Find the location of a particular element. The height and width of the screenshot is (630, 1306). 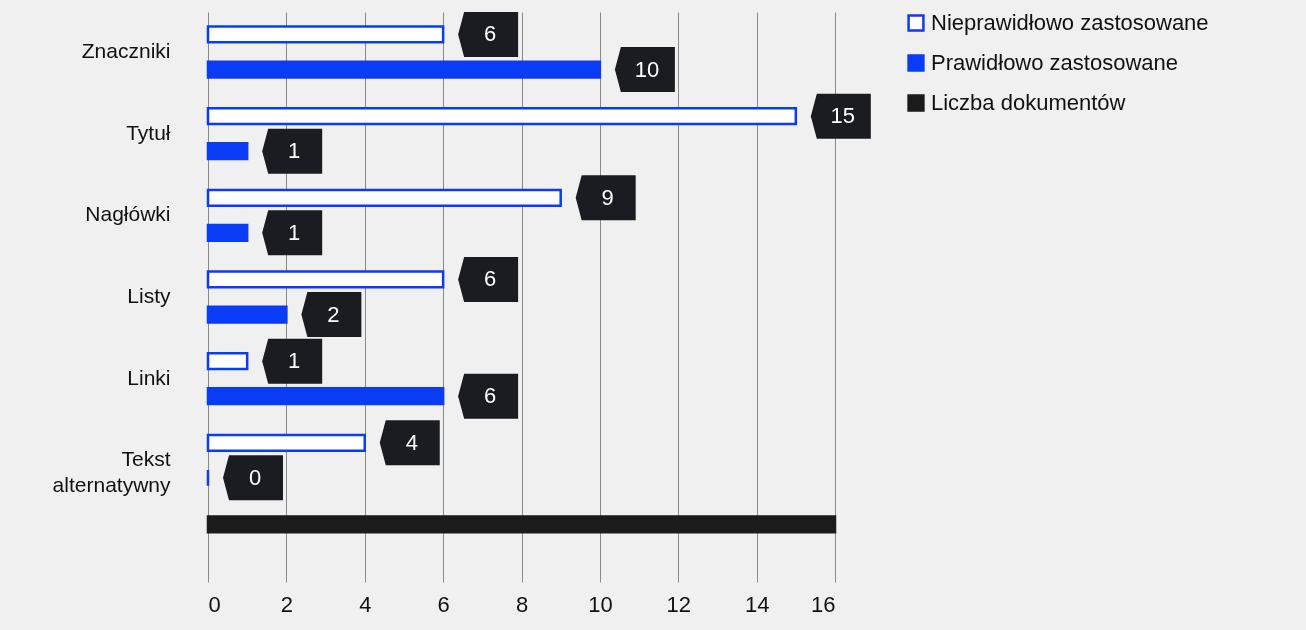

legend-label: Liczba dokumentów is located at coordinates (1028, 102).